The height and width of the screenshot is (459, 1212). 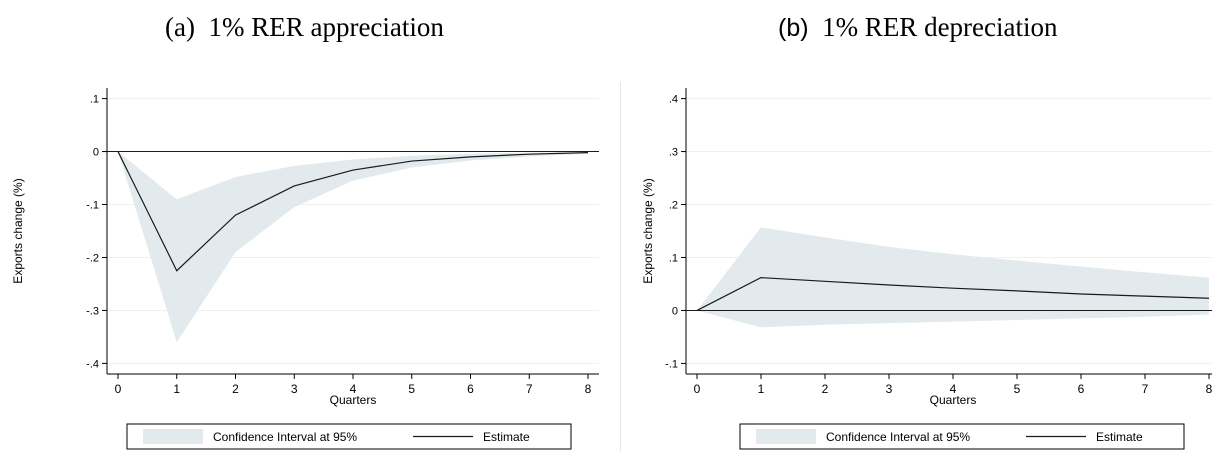 I want to click on confidence-band, so click(x=953, y=277).